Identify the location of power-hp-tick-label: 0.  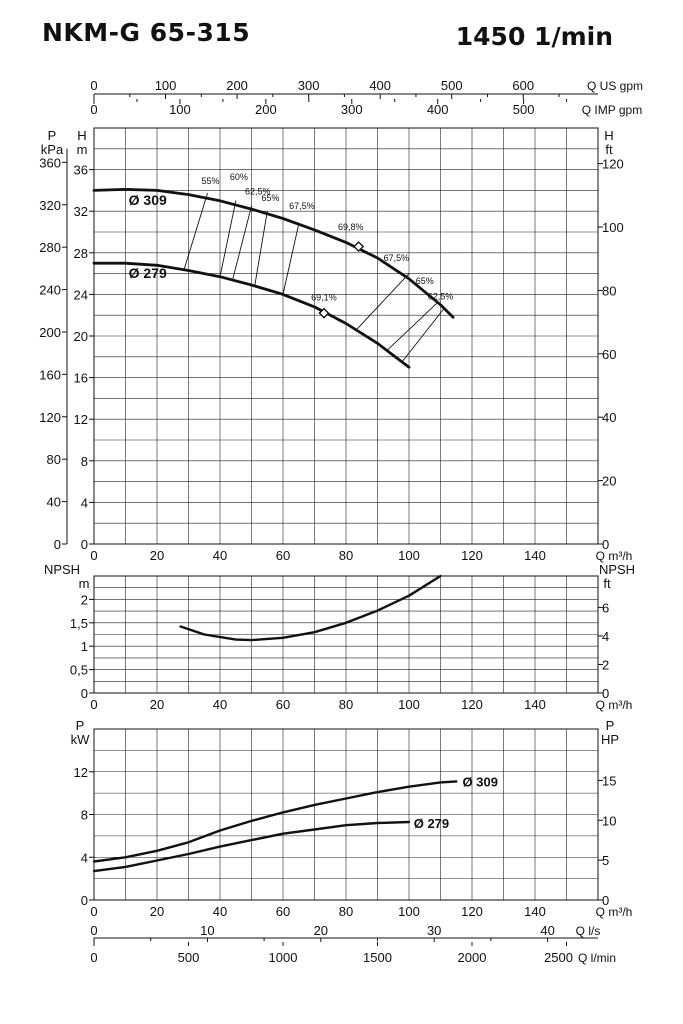
(605, 900).